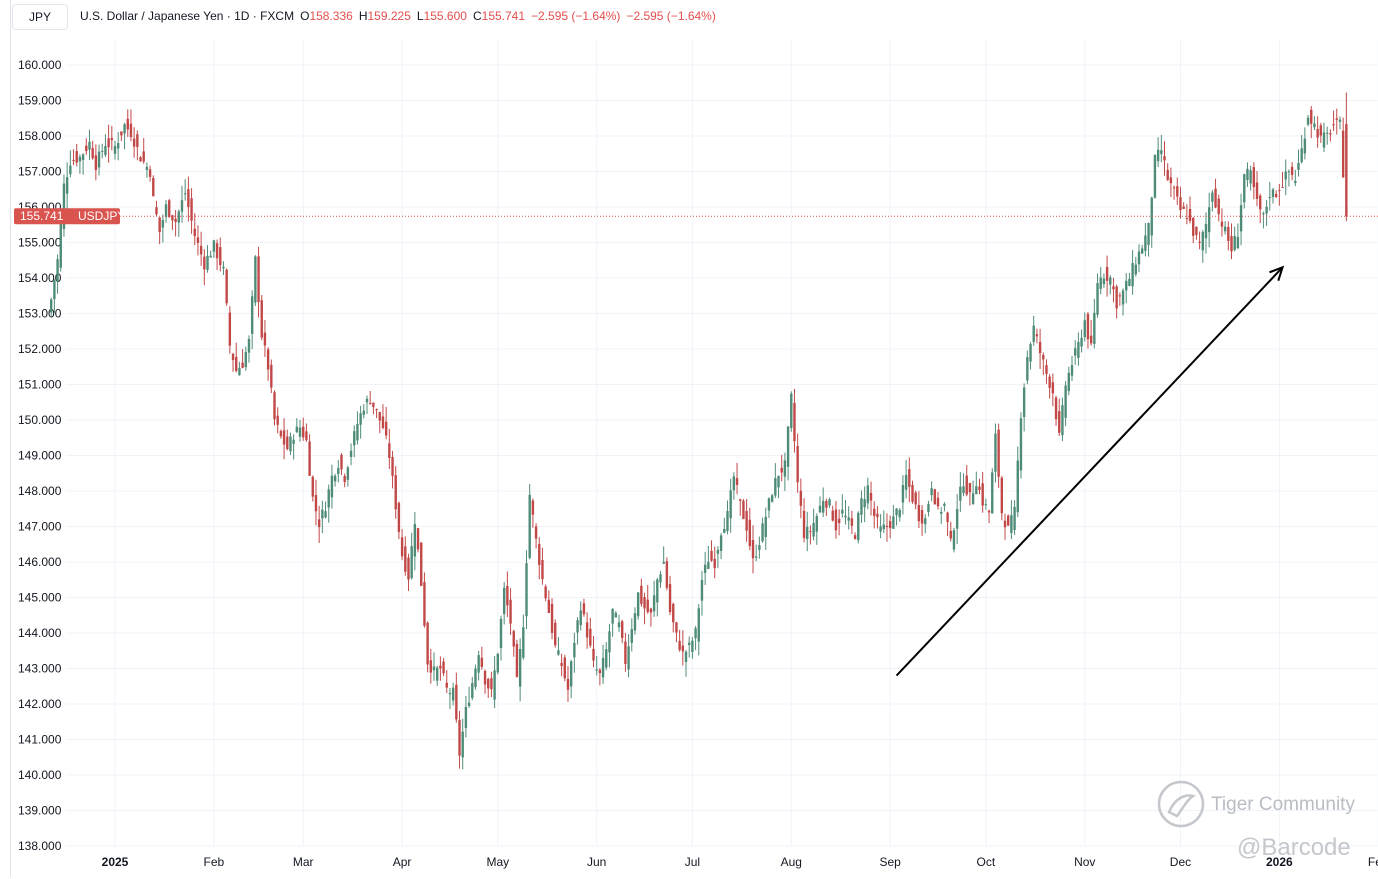 Image resolution: width=1378 pixels, height=879 pixels. I want to click on trend-arrow-head, so click(1277, 273).